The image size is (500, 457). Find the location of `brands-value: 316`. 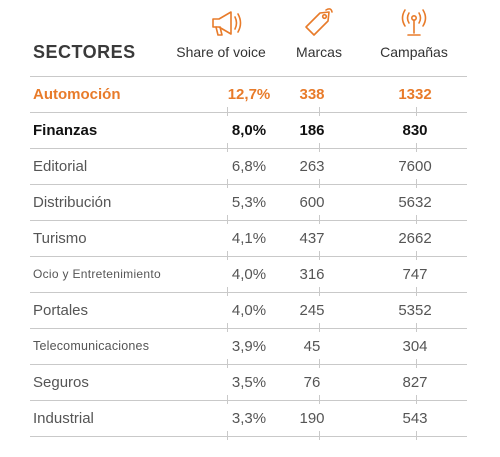

brands-value: 316 is located at coordinates (312, 274).